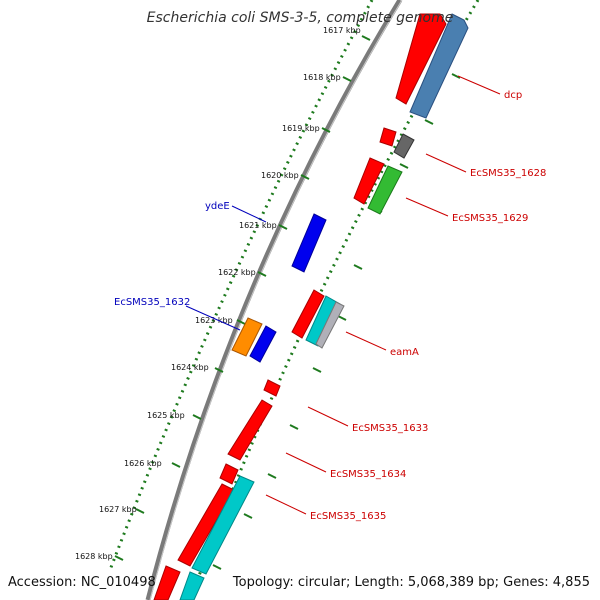 This screenshot has height=600, width=600. What do you see at coordinates (94, 556) in the screenshot?
I see `tick-label: 1628 kbp` at bounding box center [94, 556].